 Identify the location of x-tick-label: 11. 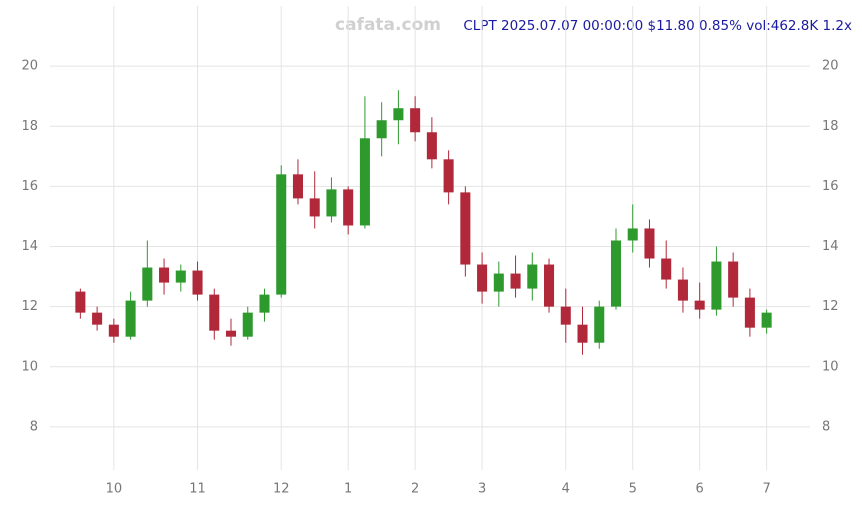
(197, 489).